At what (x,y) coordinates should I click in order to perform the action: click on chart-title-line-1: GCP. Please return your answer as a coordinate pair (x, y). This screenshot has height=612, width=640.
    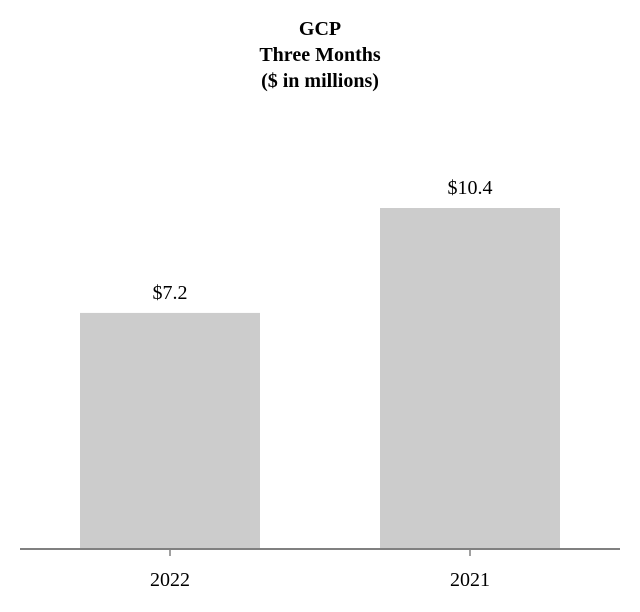
    Looking at the image, I should click on (320, 29).